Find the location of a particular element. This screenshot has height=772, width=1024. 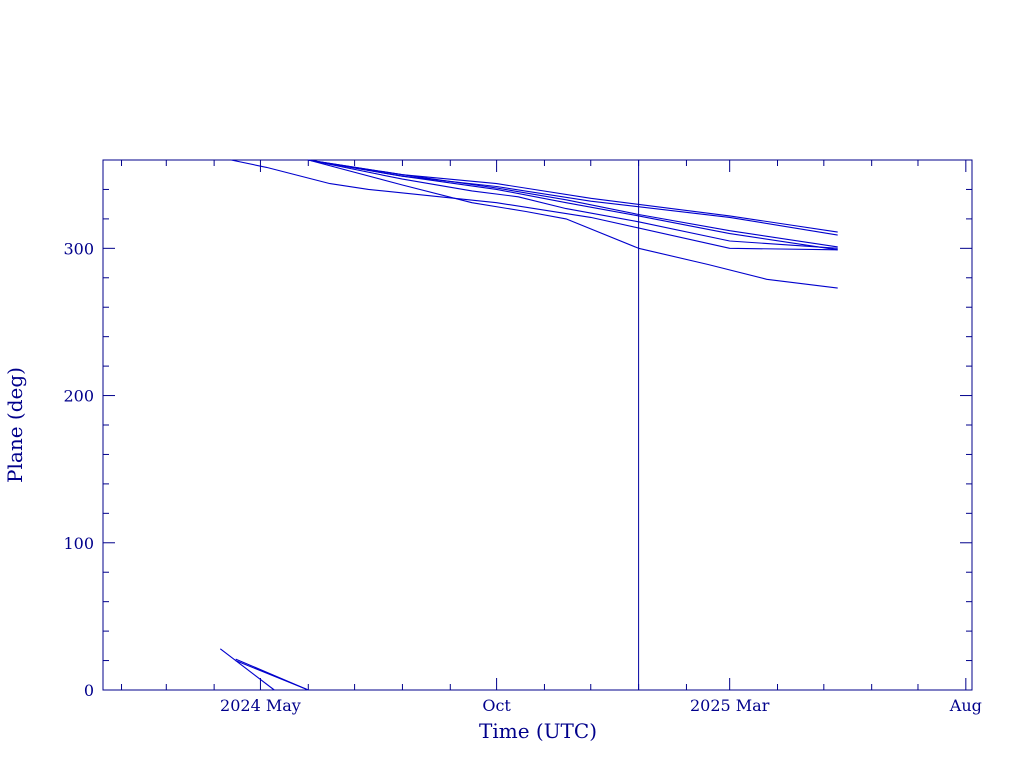

y-tick-label: 100 is located at coordinates (78, 543).